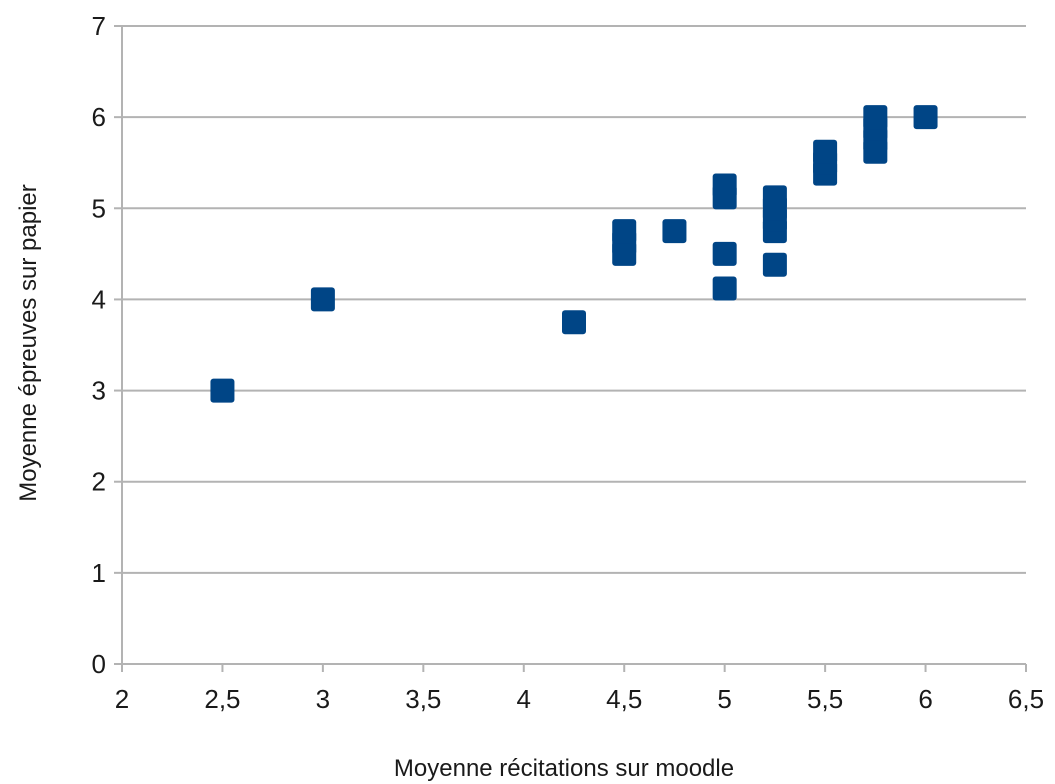 This screenshot has width=1055, height=784. What do you see at coordinates (99, 664) in the screenshot?
I see `y-tick-label: 0` at bounding box center [99, 664].